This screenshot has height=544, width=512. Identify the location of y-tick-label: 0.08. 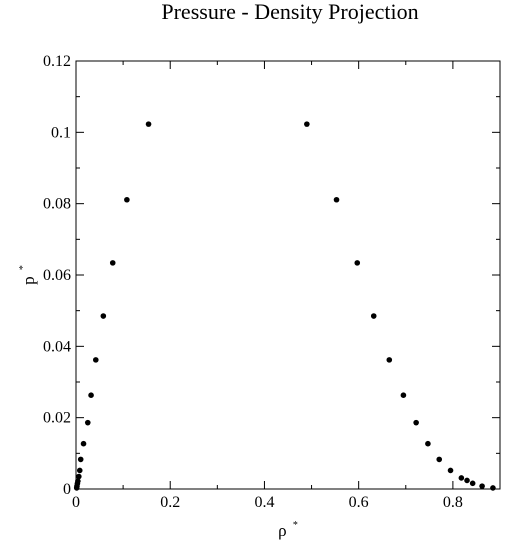
(57, 204).